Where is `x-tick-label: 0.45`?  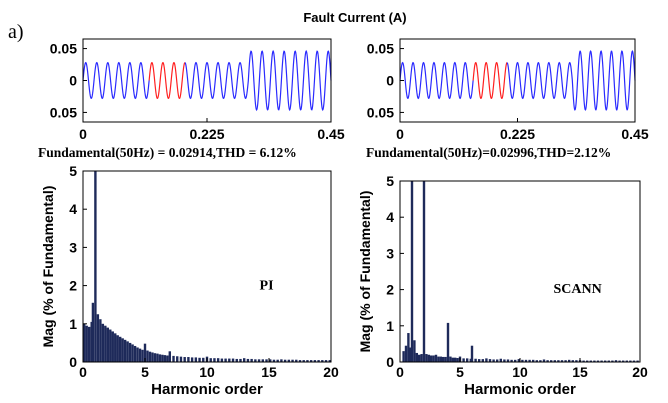
x-tick-label: 0.45 is located at coordinates (634, 134).